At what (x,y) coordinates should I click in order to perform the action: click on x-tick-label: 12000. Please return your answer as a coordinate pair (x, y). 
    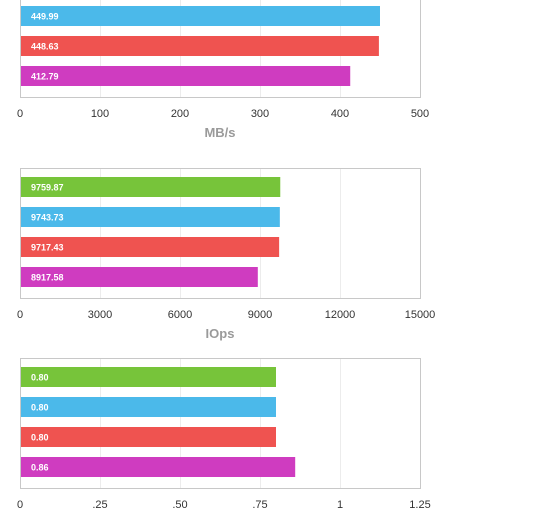
    Looking at the image, I should click on (340, 315).